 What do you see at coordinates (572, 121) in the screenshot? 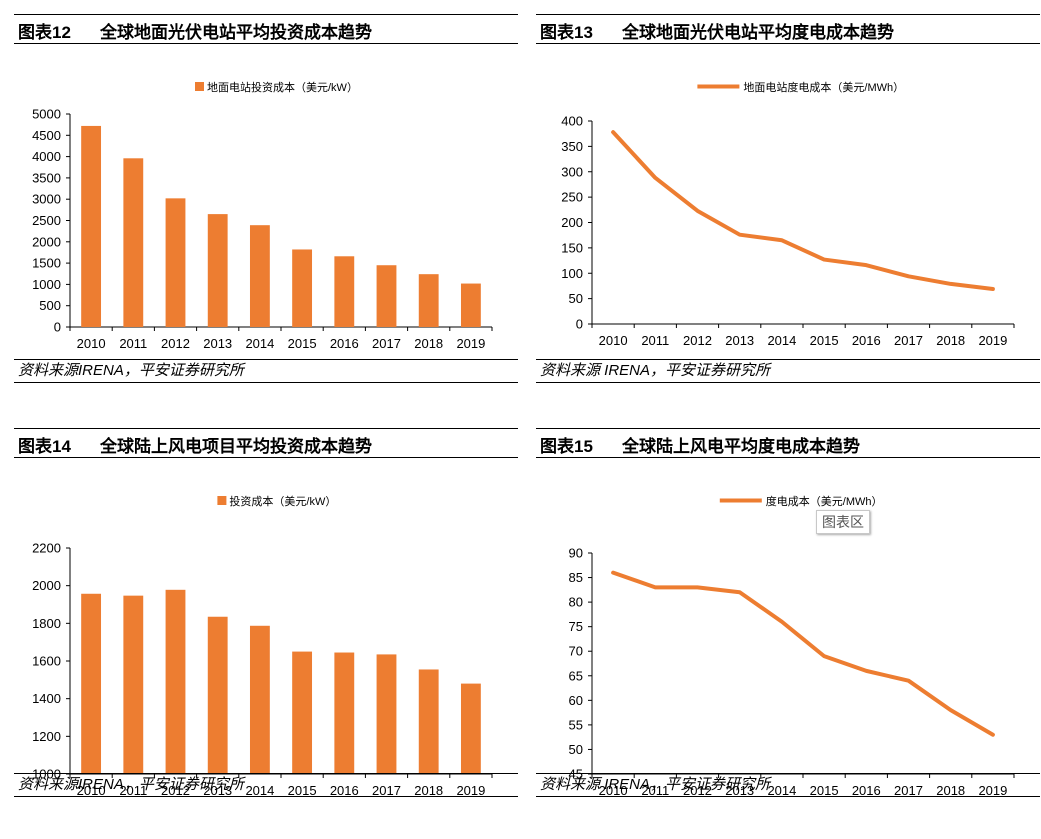
I see `y-tick-label: 400` at bounding box center [572, 121].